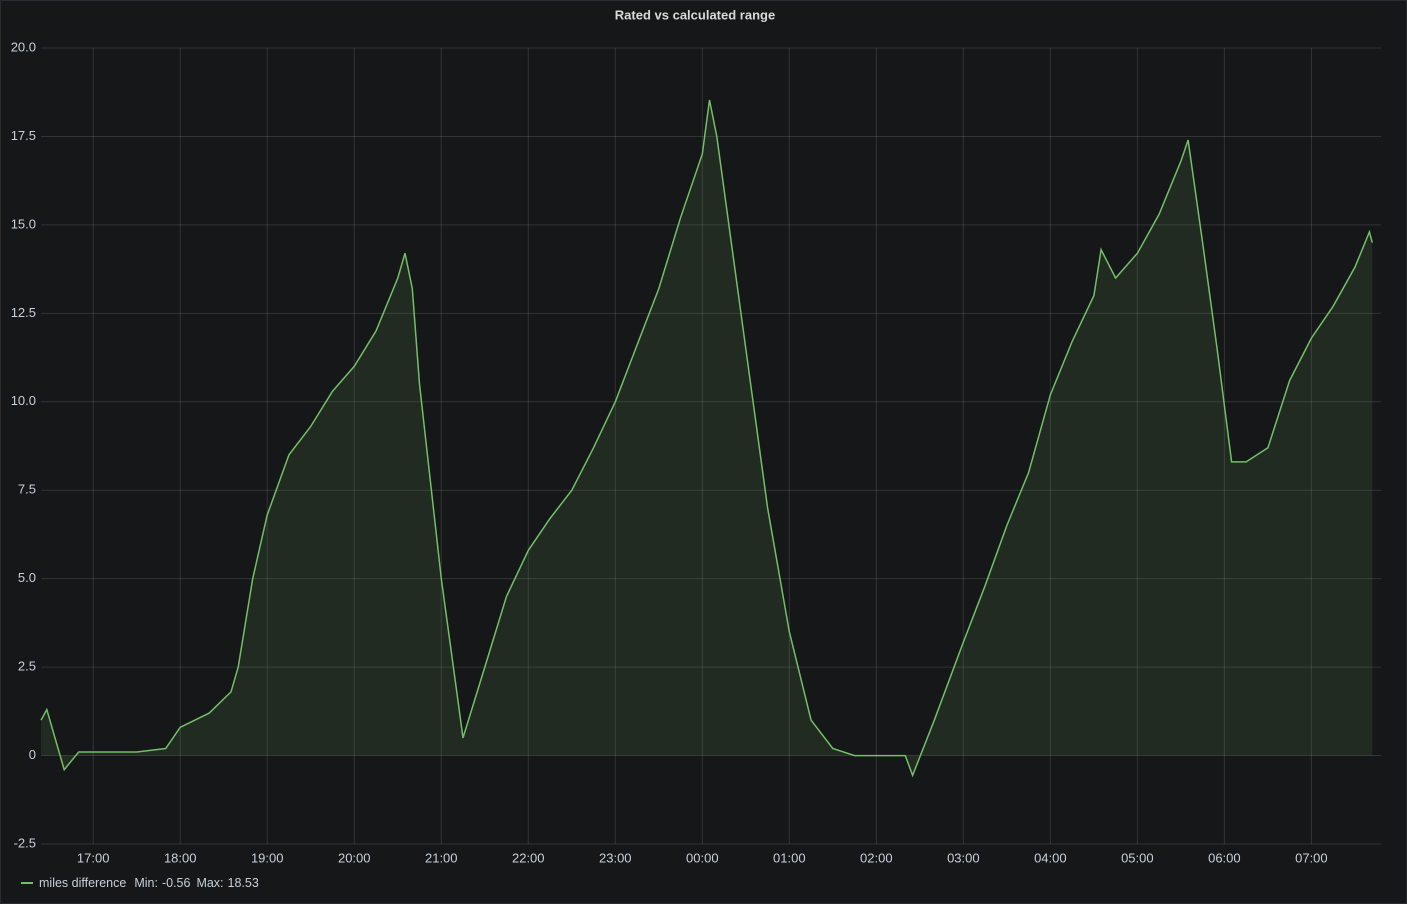 The height and width of the screenshot is (904, 1407). Describe the element at coordinates (528, 857) in the screenshot. I see `x-tick-label: 22:00` at that location.